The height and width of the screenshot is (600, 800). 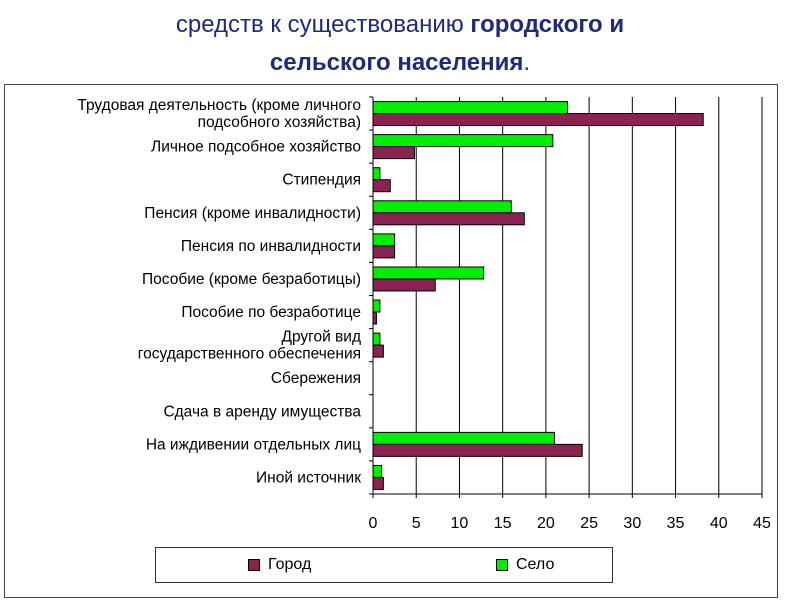 What do you see at coordinates (253, 444) in the screenshot?
I see `category-label-10: На иждивении отдельных лиц` at bounding box center [253, 444].